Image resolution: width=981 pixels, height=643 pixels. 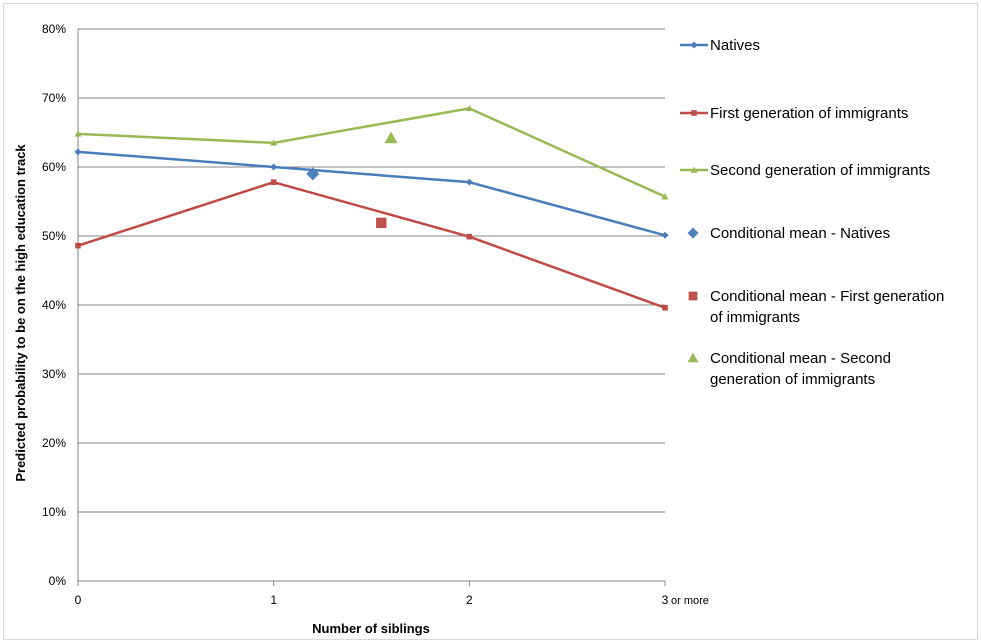 What do you see at coordinates (665, 600) in the screenshot?
I see `x-tick-label: 3` at bounding box center [665, 600].